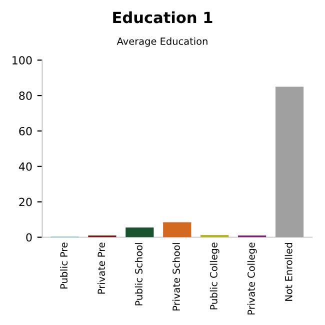 Image resolution: width=325 pixels, height=325 pixels. Describe the element at coordinates (252, 278) in the screenshot. I see `x-tick-label: Private College` at that location.